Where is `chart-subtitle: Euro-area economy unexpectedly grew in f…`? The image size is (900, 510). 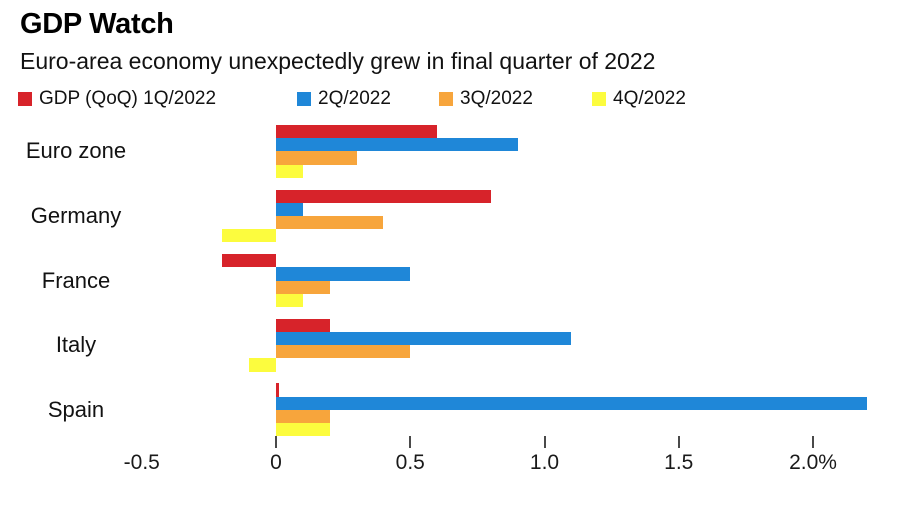
chart-subtitle: Euro-area economy unexpectedly grew in f… is located at coordinates (338, 61).